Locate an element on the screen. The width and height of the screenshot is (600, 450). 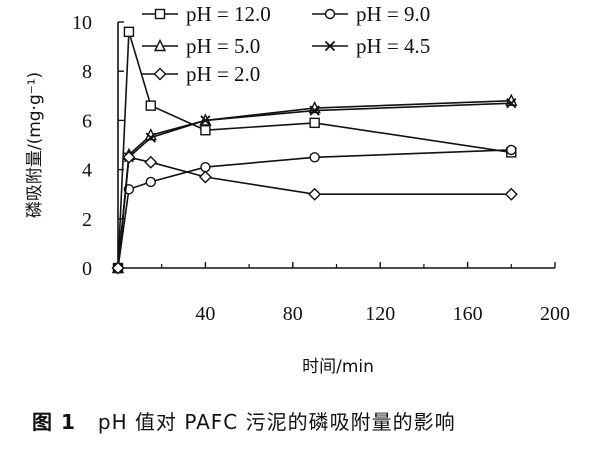
y-tick-label: 8 is located at coordinates (87, 72).